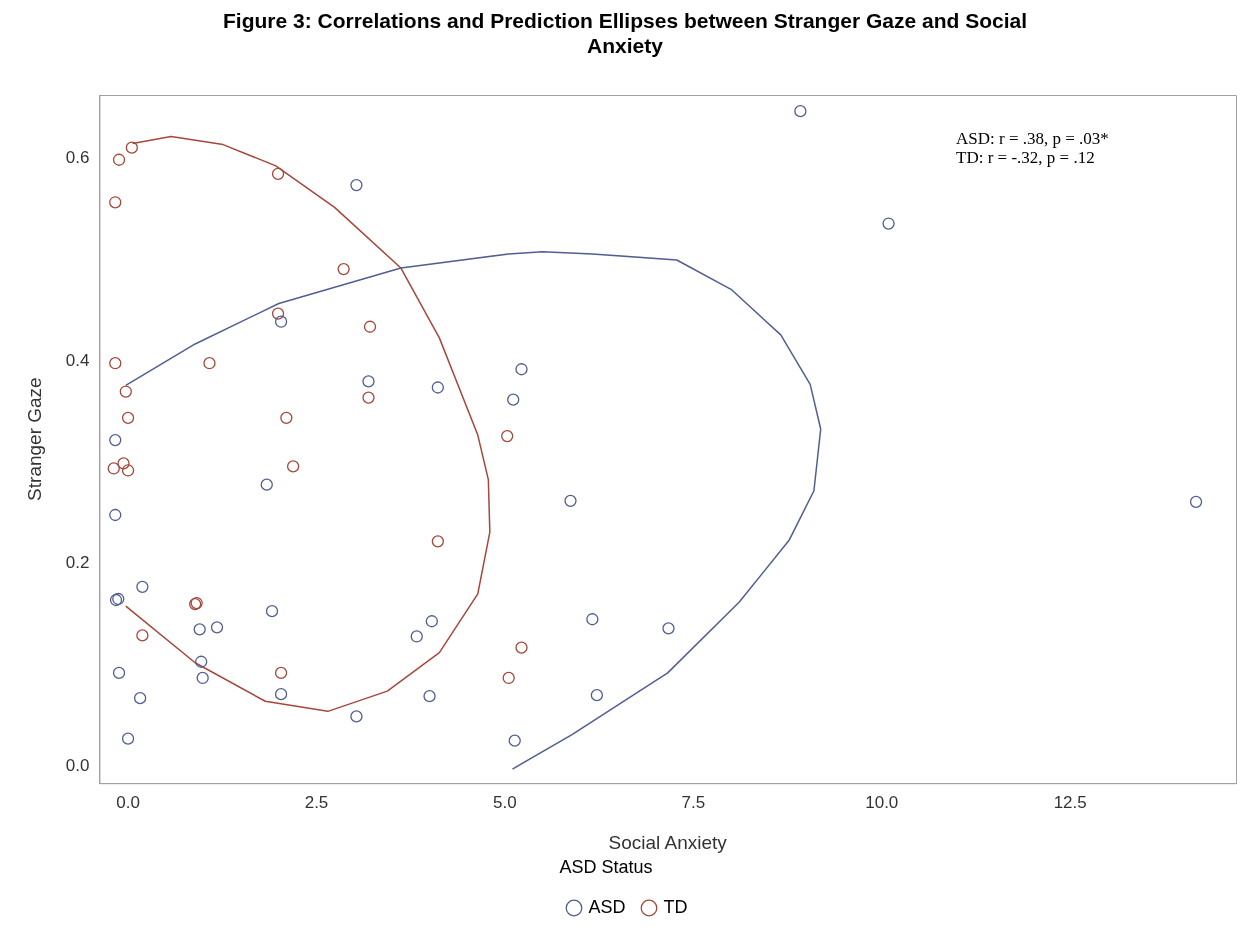 The height and width of the screenshot is (937, 1251). What do you see at coordinates (77, 765) in the screenshot?
I see `y-tick-label: 0.0` at bounding box center [77, 765].